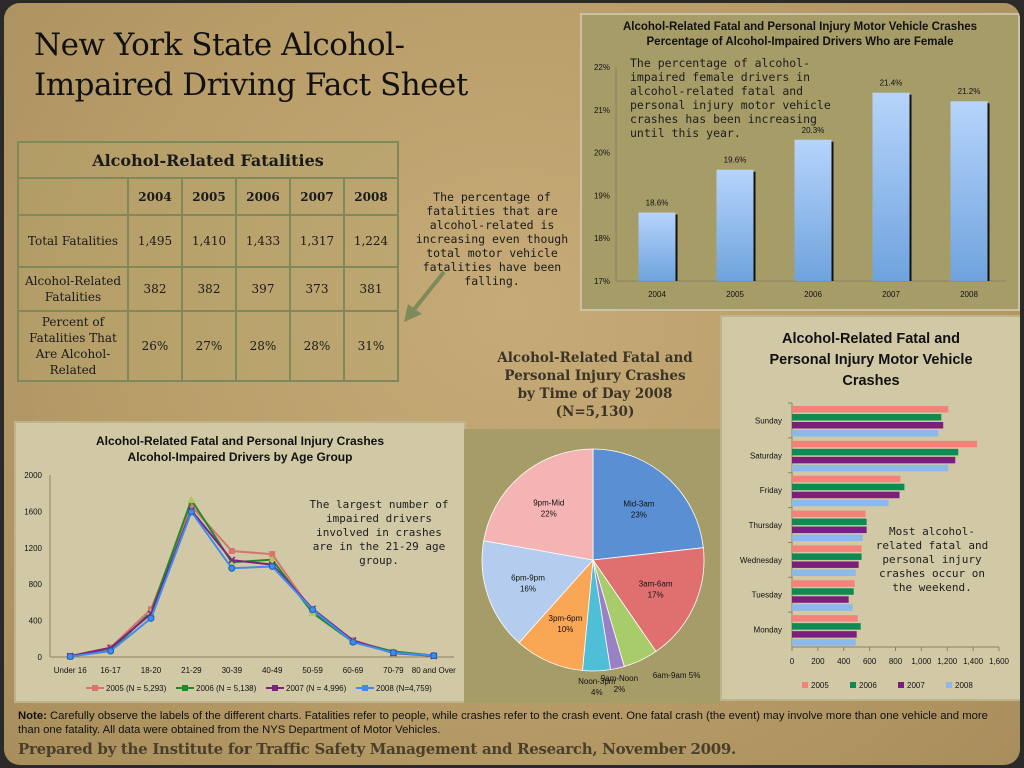 The height and width of the screenshot is (768, 1024). What do you see at coordinates (999, 661) in the screenshot?
I see `x-tick-label: 1,600` at bounding box center [999, 661].